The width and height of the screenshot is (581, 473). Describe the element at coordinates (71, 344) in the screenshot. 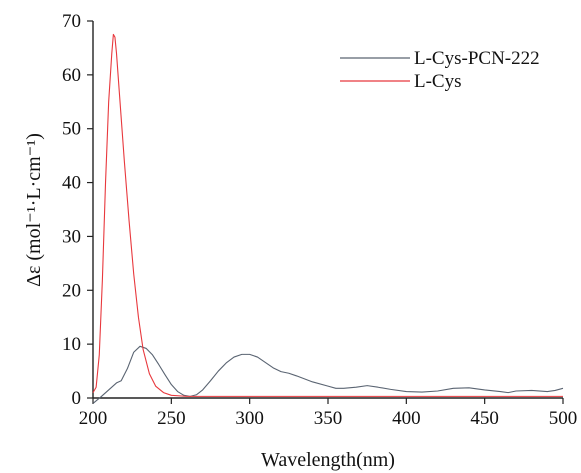

I see `y-tick-label: 10` at that location.